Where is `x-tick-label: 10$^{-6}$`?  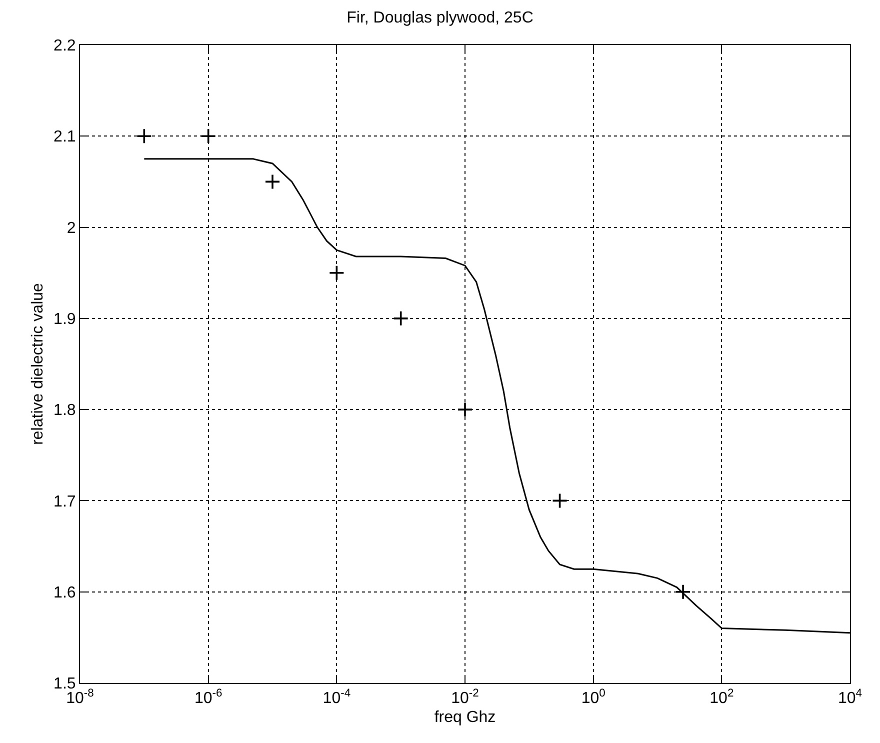
x-tick-label: 10$^{-6}$ is located at coordinates (208, 697).